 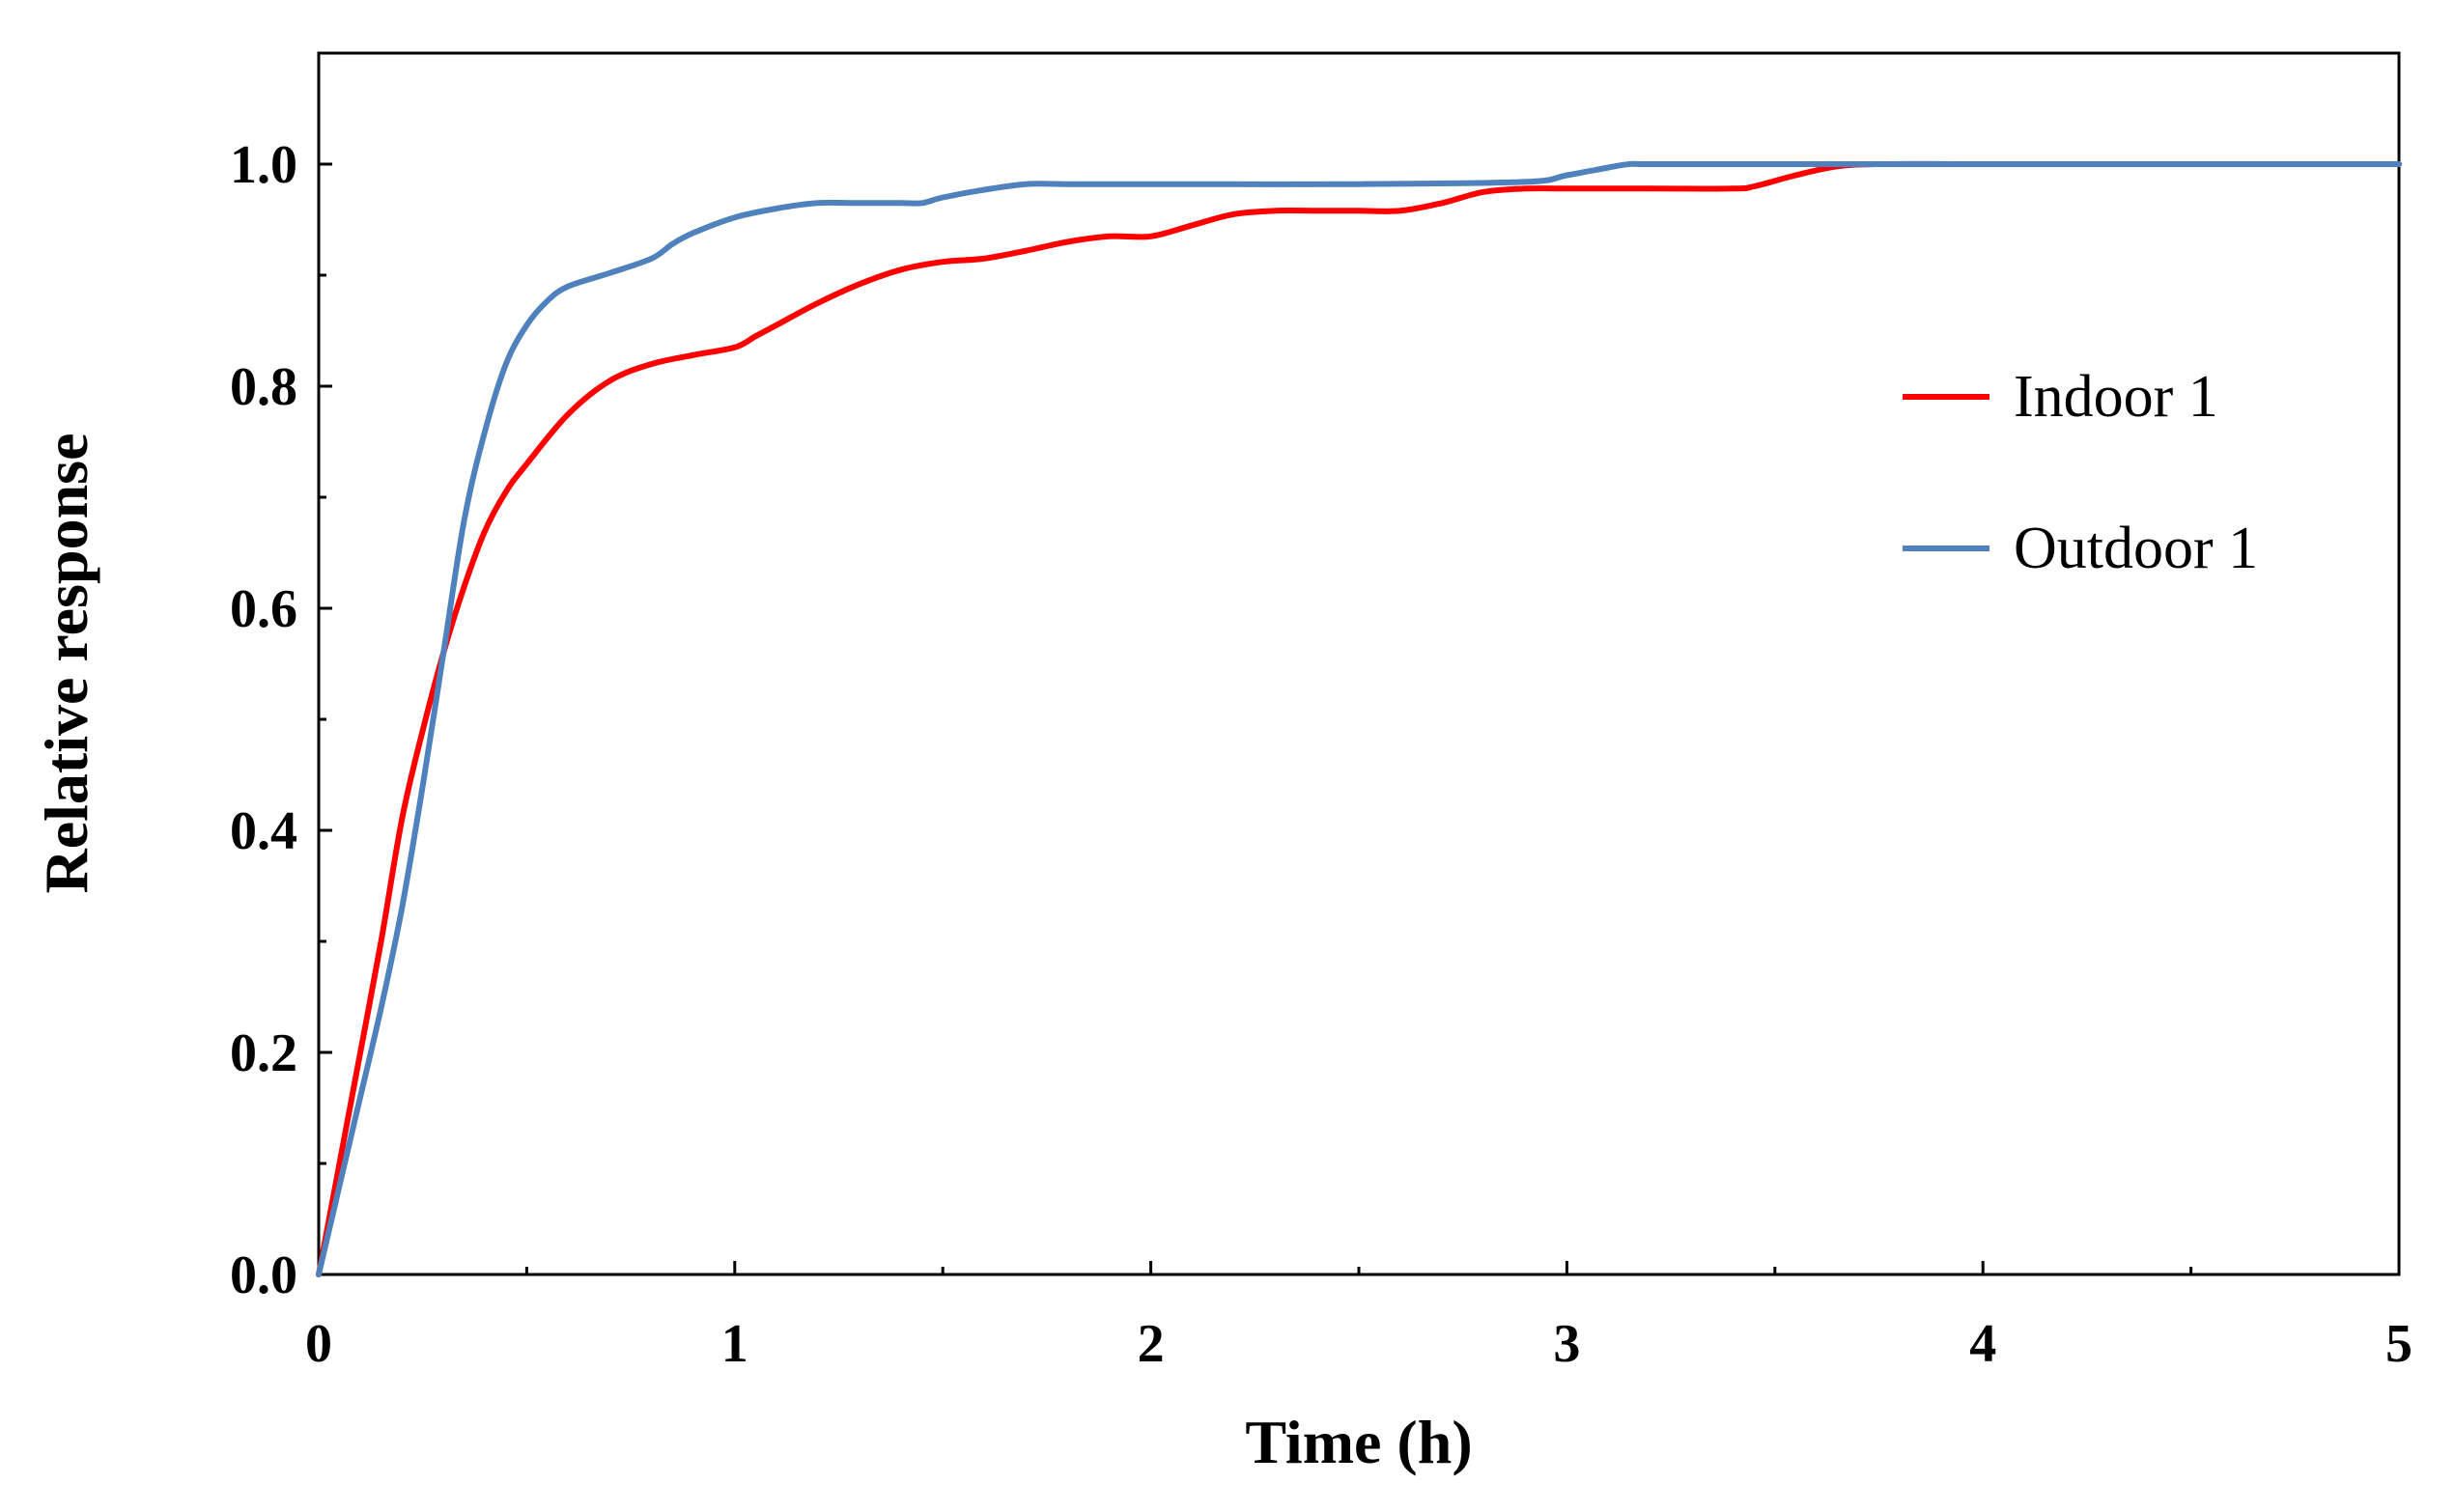 What do you see at coordinates (2399, 1344) in the screenshot?
I see `x-tick-label: 5` at bounding box center [2399, 1344].